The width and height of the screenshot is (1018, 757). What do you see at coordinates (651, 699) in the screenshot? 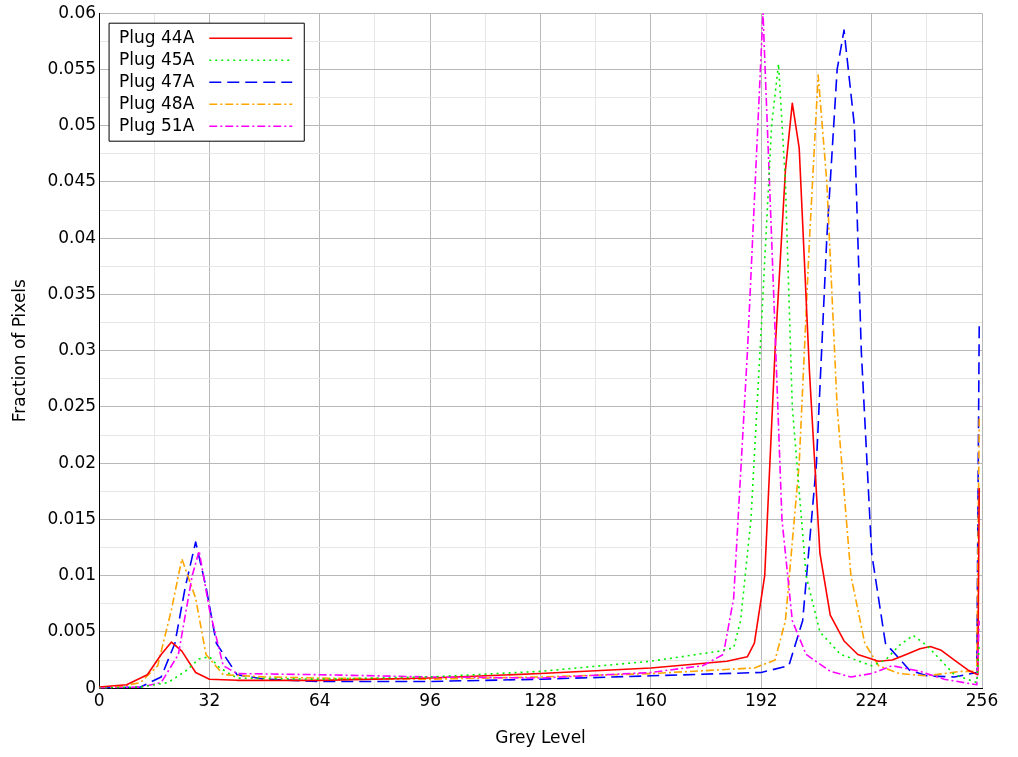
I see `x-tick-label: 160` at bounding box center [651, 699].